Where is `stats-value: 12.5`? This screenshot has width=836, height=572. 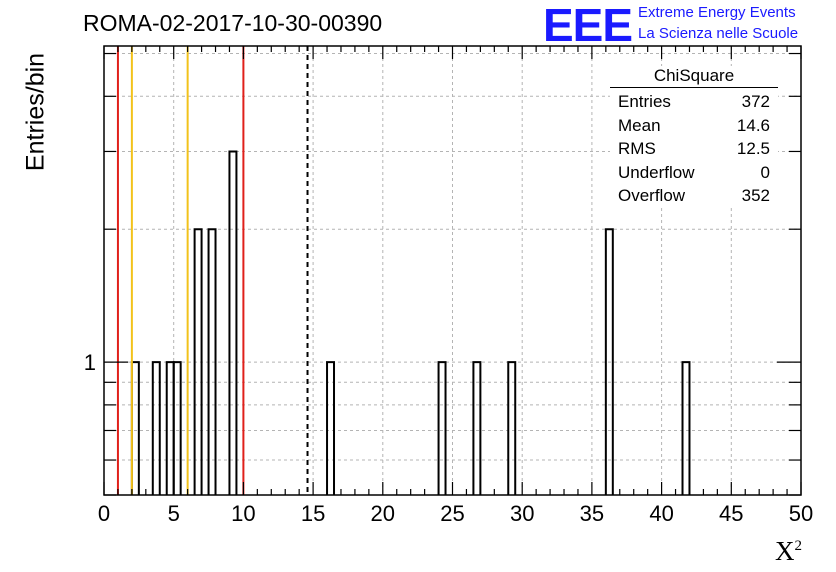
stats-value: 12.5 is located at coordinates (753, 148).